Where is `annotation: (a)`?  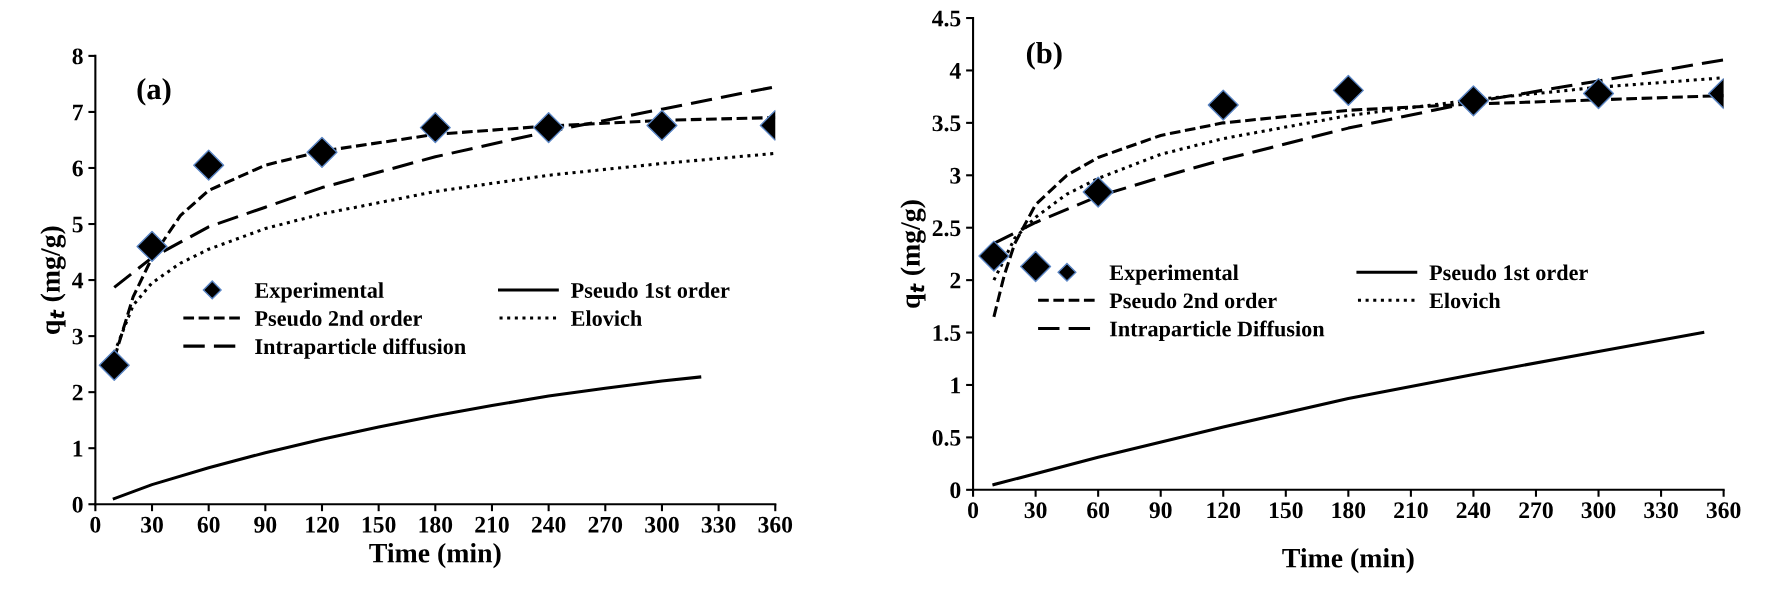 annotation: (a) is located at coordinates (154, 91).